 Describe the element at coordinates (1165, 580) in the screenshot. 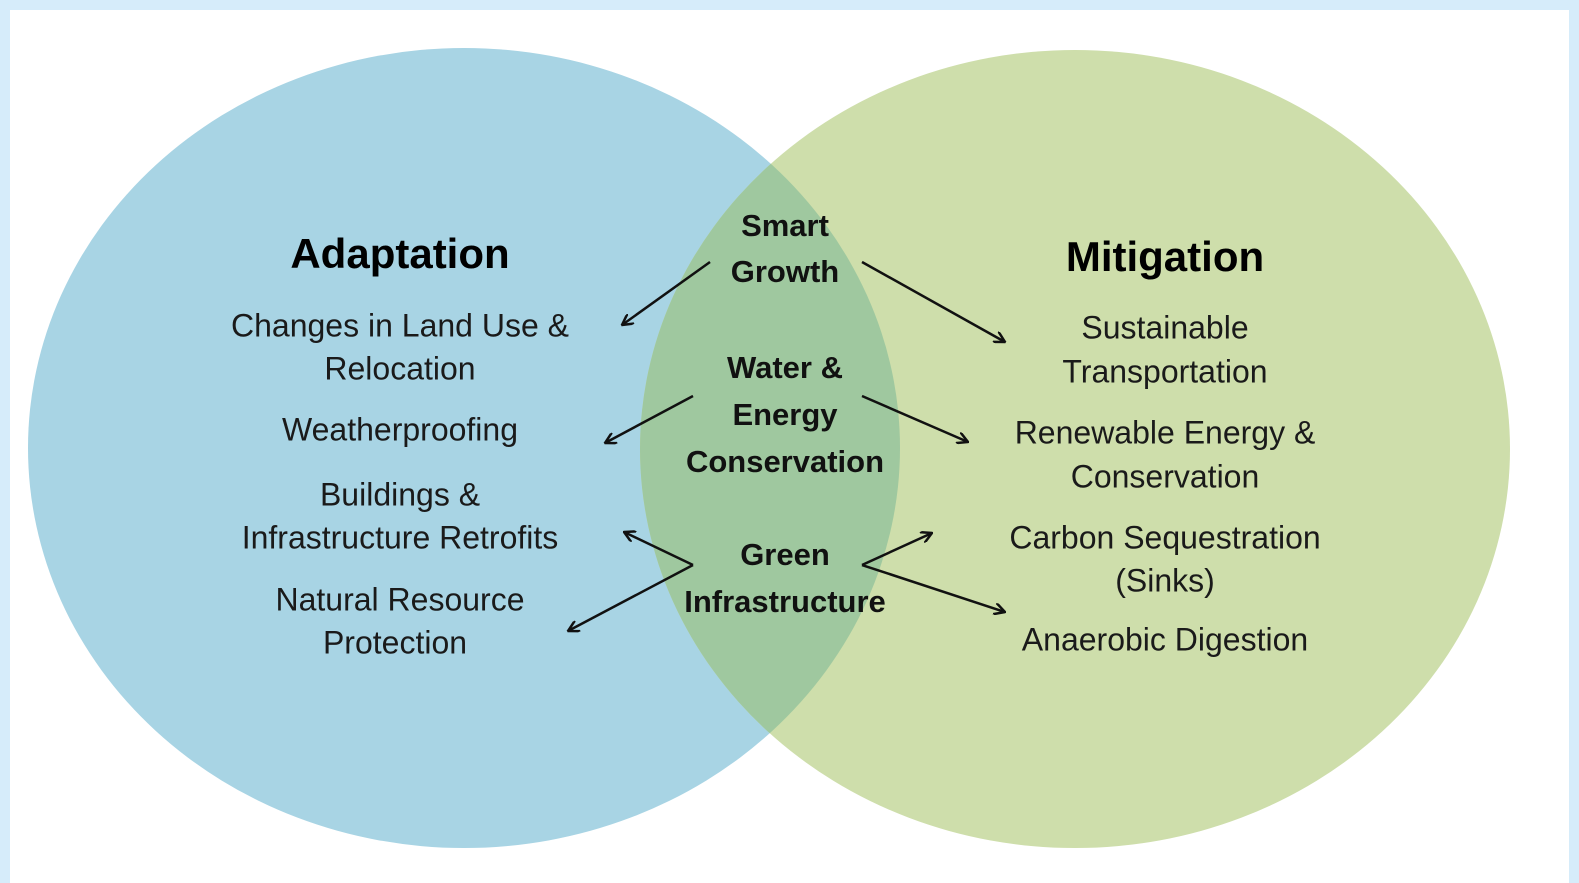

I see `item: (Sinks)` at that location.